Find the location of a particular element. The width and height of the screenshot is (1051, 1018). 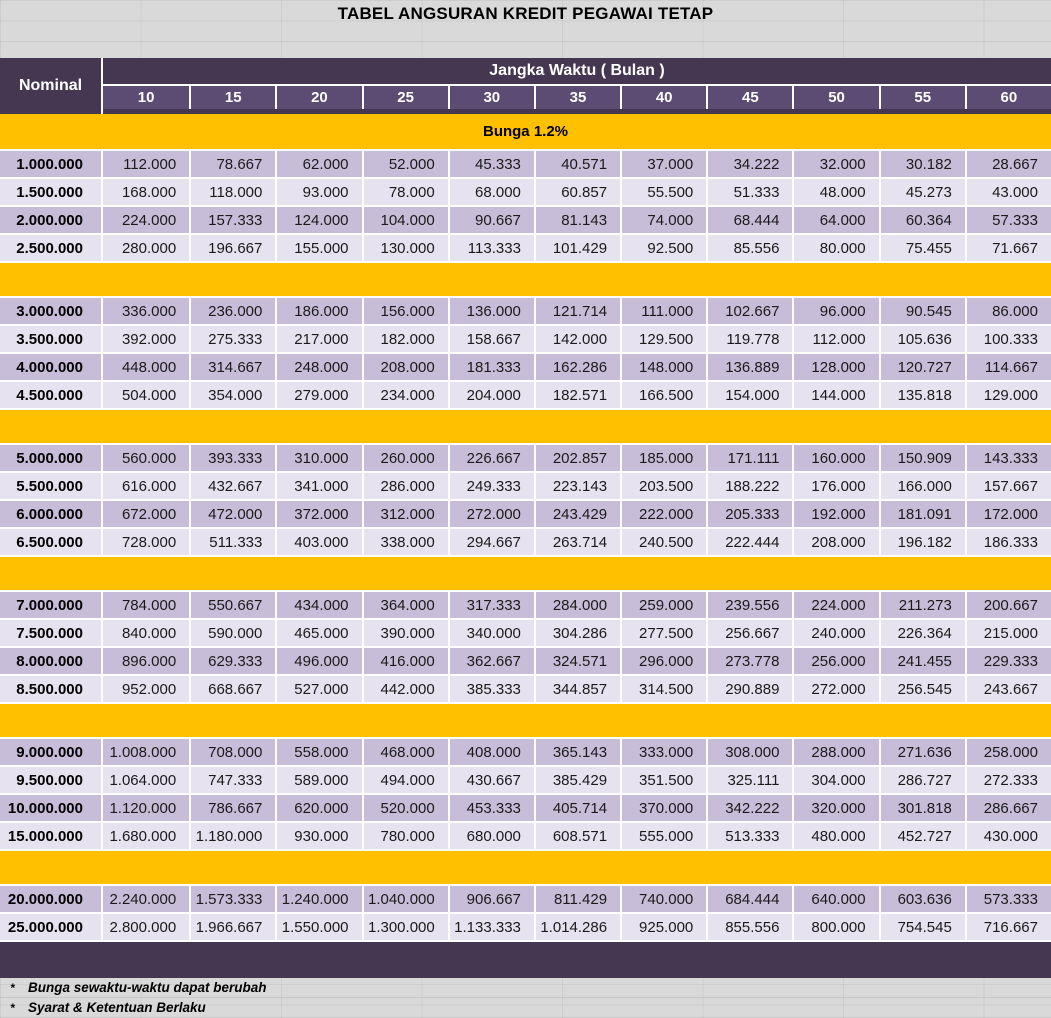

installment-cell: 280.000 is located at coordinates (146, 248).